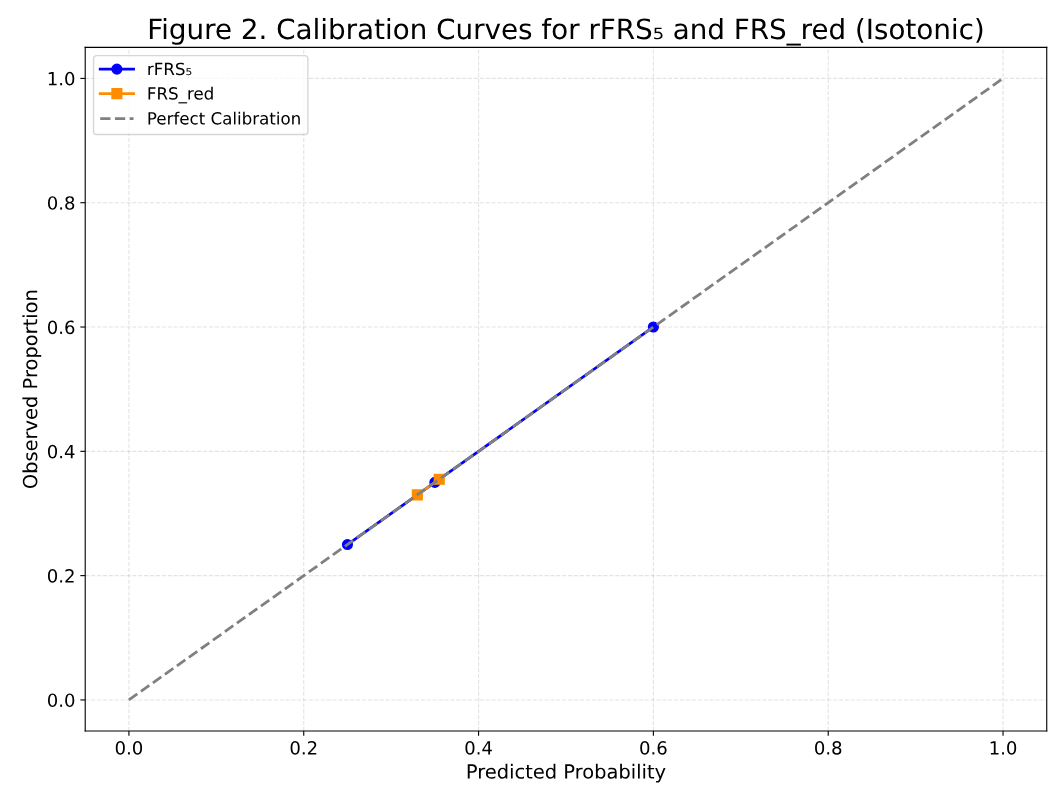 The height and width of the screenshot is (789, 1052). What do you see at coordinates (129, 748) in the screenshot?
I see `x-tick-label: 0.0` at bounding box center [129, 748].